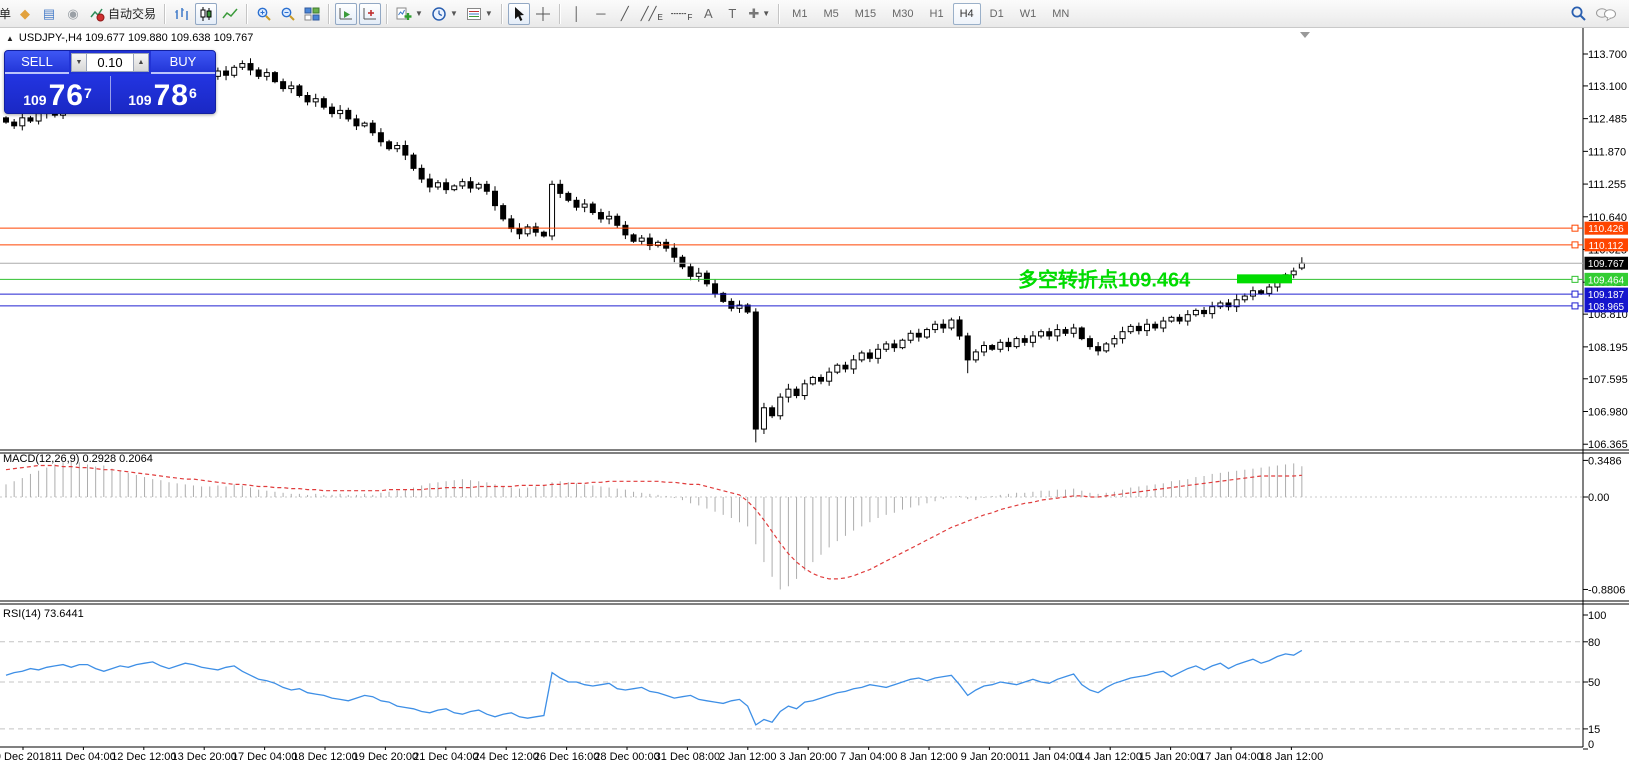 This screenshot has width=1629, height=781. I want to click on horizontal-line-icon: ─, so click(601, 14).